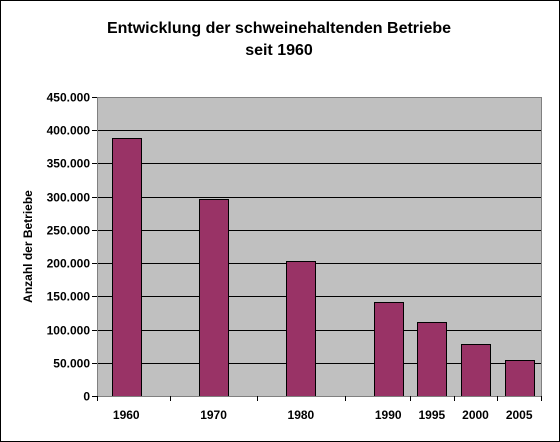 This screenshot has width=560, height=442. Describe the element at coordinates (28, 246) in the screenshot. I see `y-axis-label: Anzahl der Betriebe` at that location.